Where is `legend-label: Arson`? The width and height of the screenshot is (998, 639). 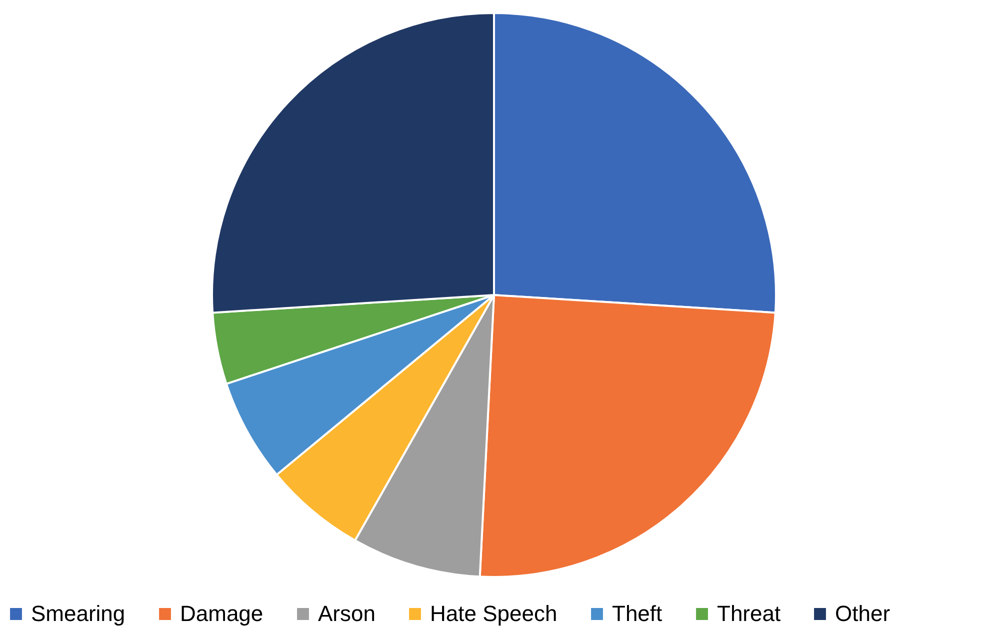 legend-label: Arson is located at coordinates (347, 613).